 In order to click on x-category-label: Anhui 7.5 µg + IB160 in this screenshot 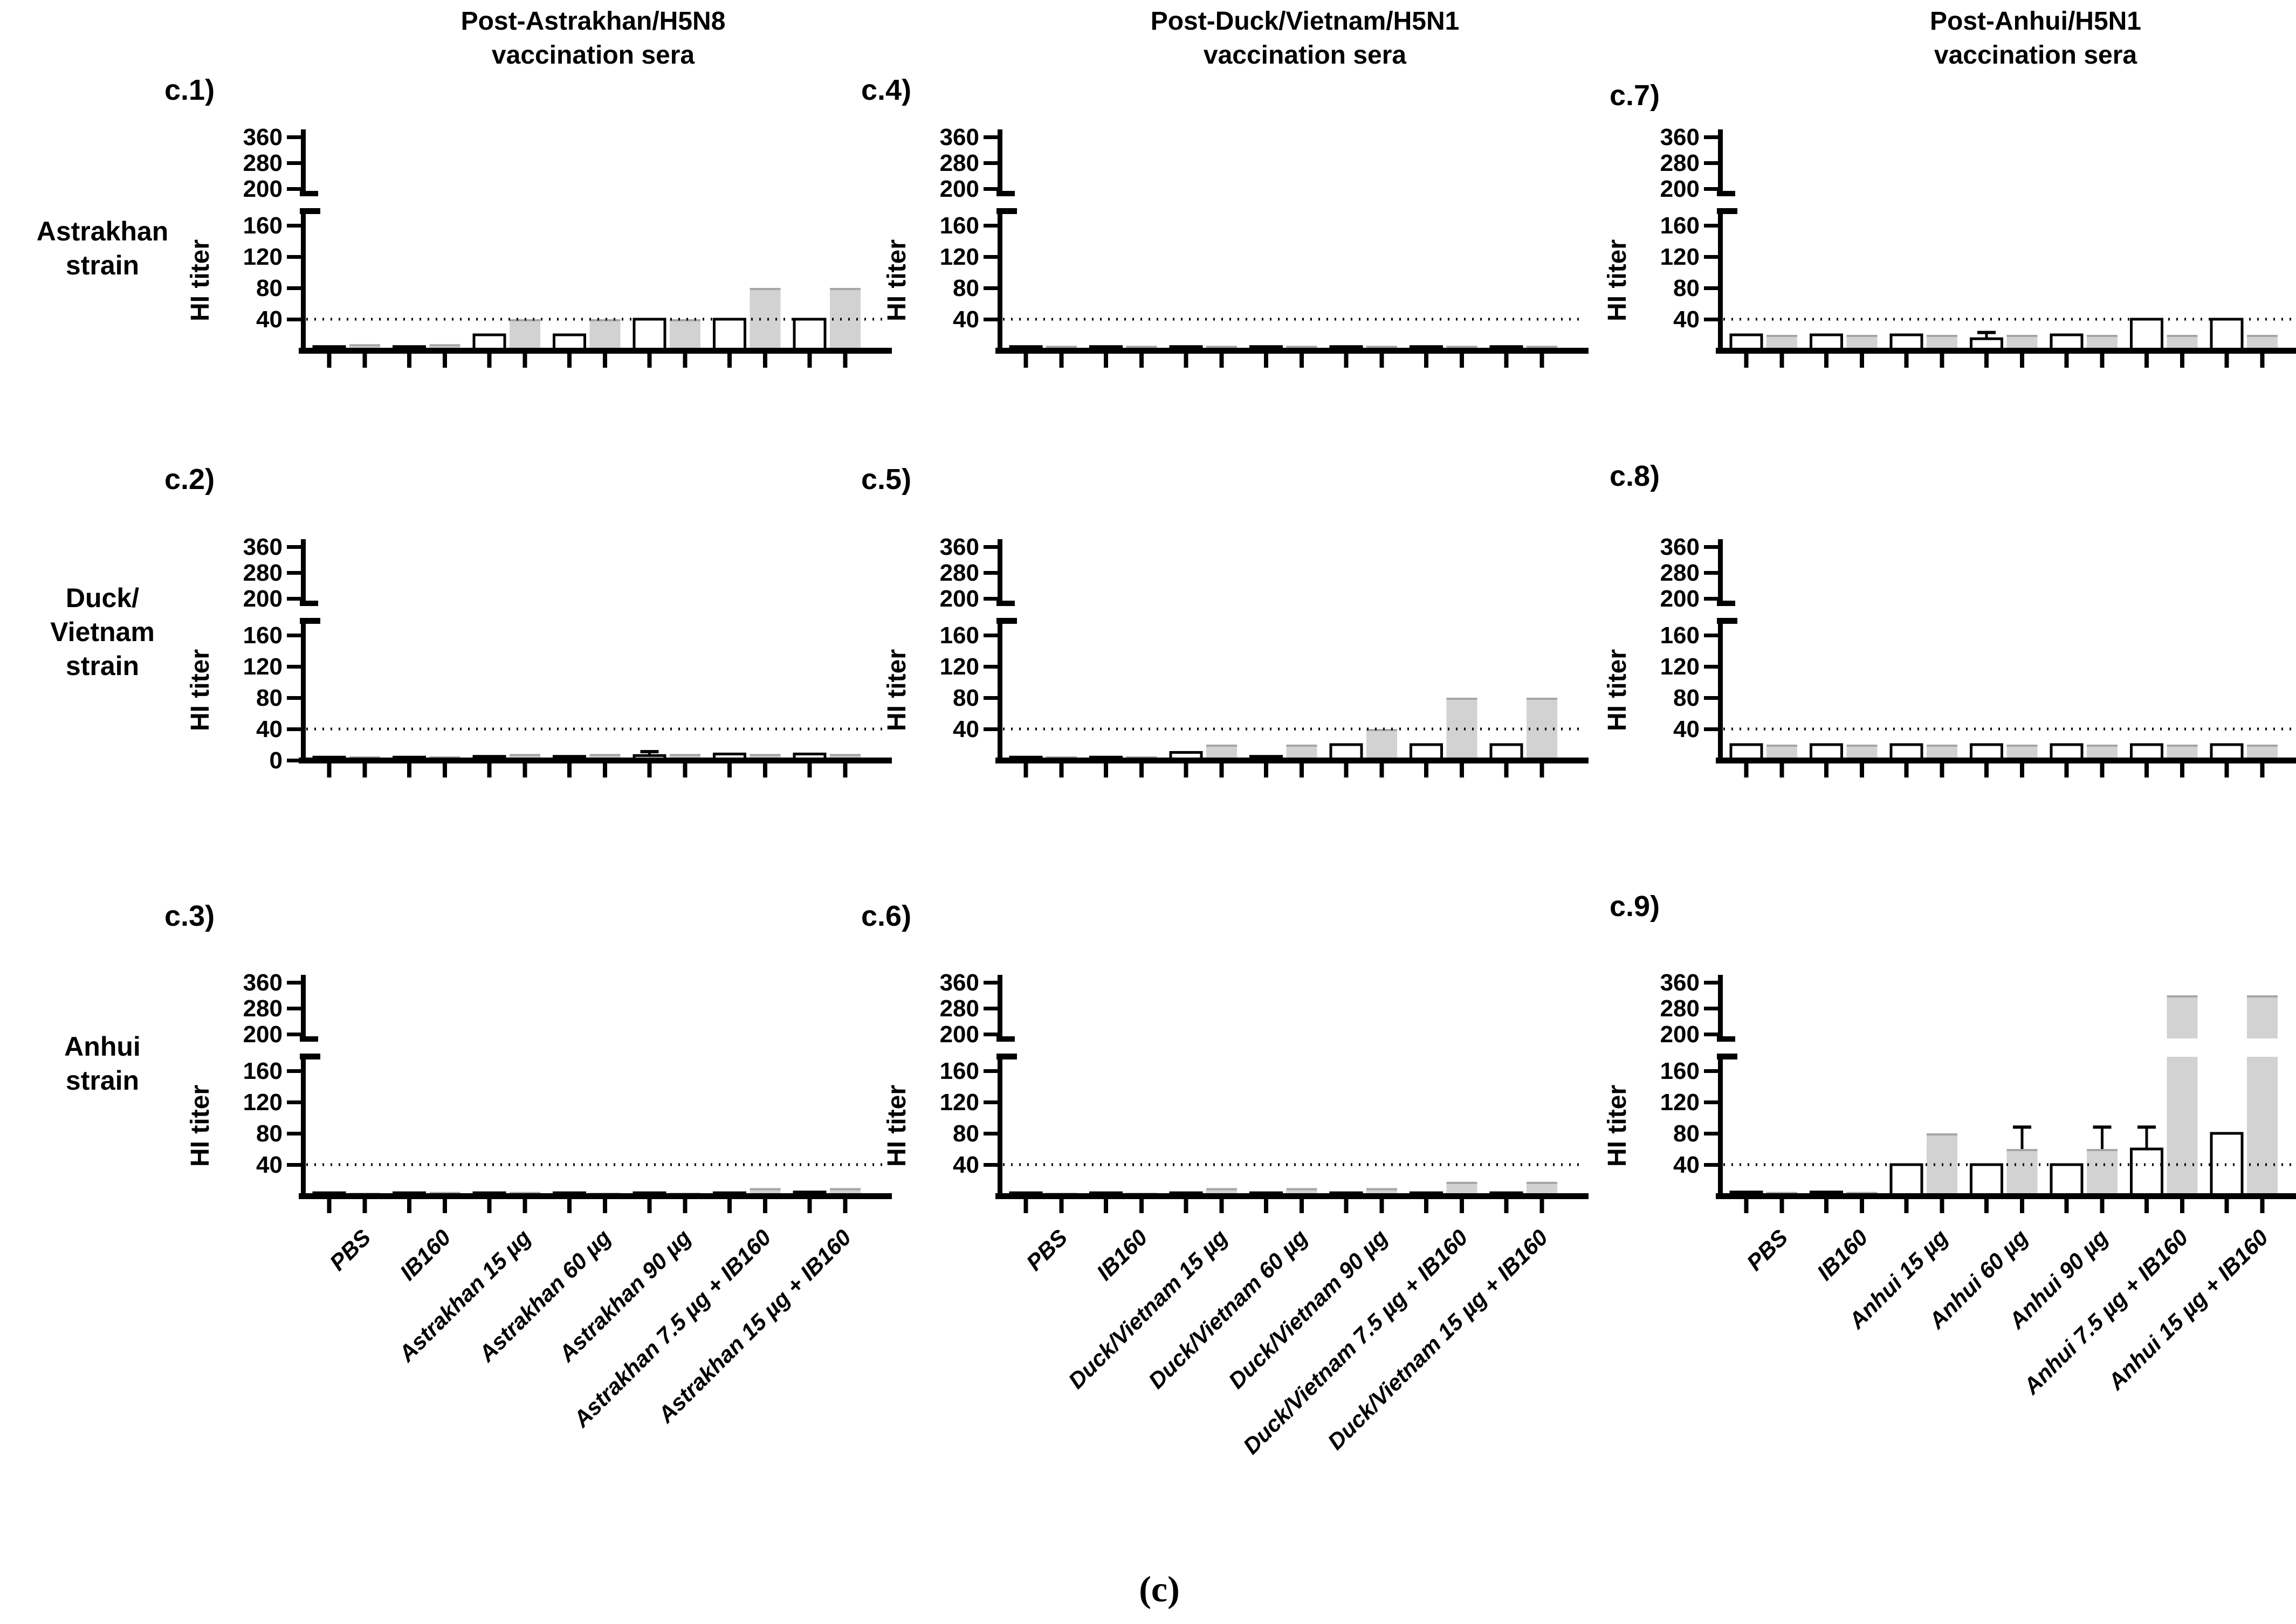, I will do `click(2105, 1311)`.